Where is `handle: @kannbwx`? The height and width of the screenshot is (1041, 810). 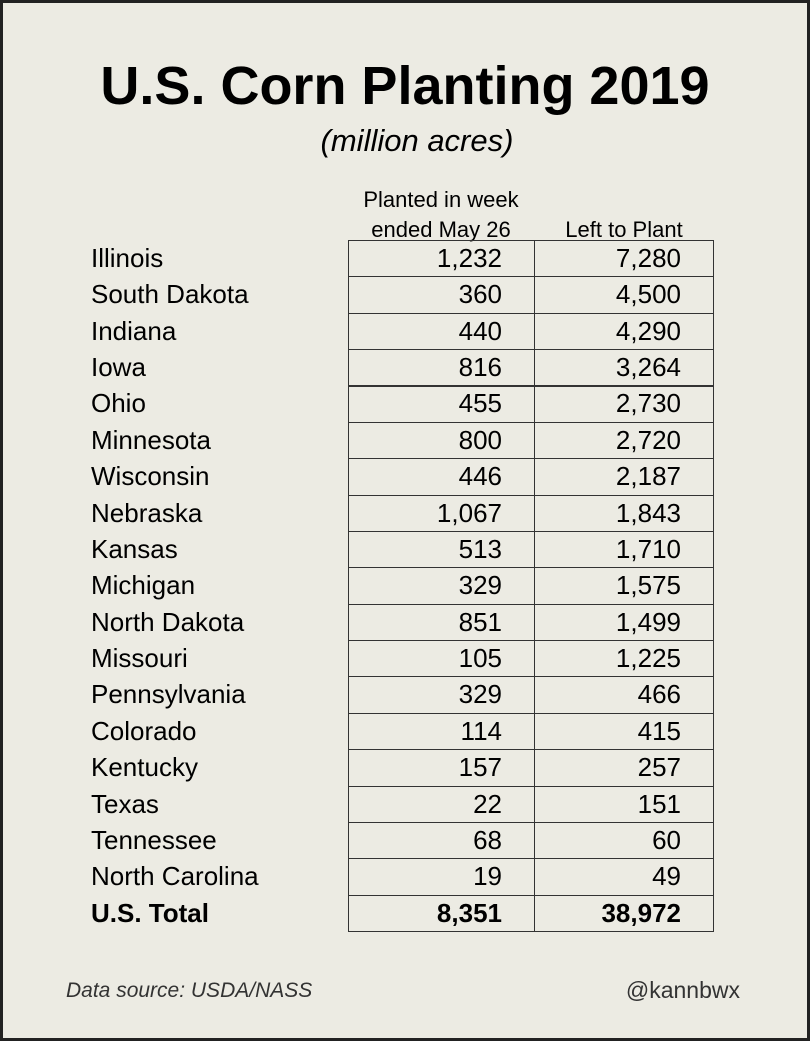 handle: @kannbwx is located at coordinates (682, 990).